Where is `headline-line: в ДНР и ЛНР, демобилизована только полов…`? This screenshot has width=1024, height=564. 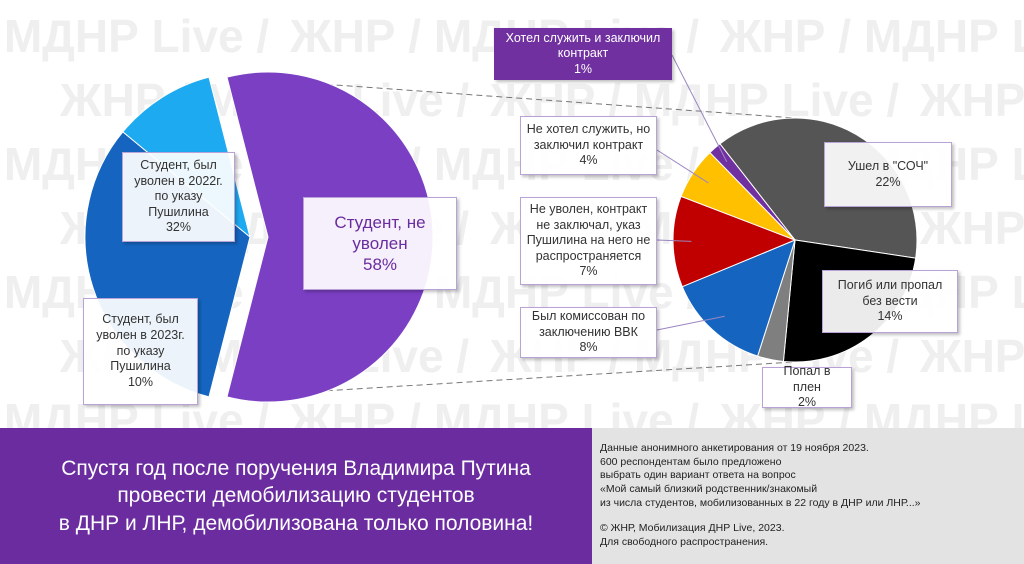 headline-line: в ДНР и ЛНР, демобилизована только полов… is located at coordinates (296, 523).